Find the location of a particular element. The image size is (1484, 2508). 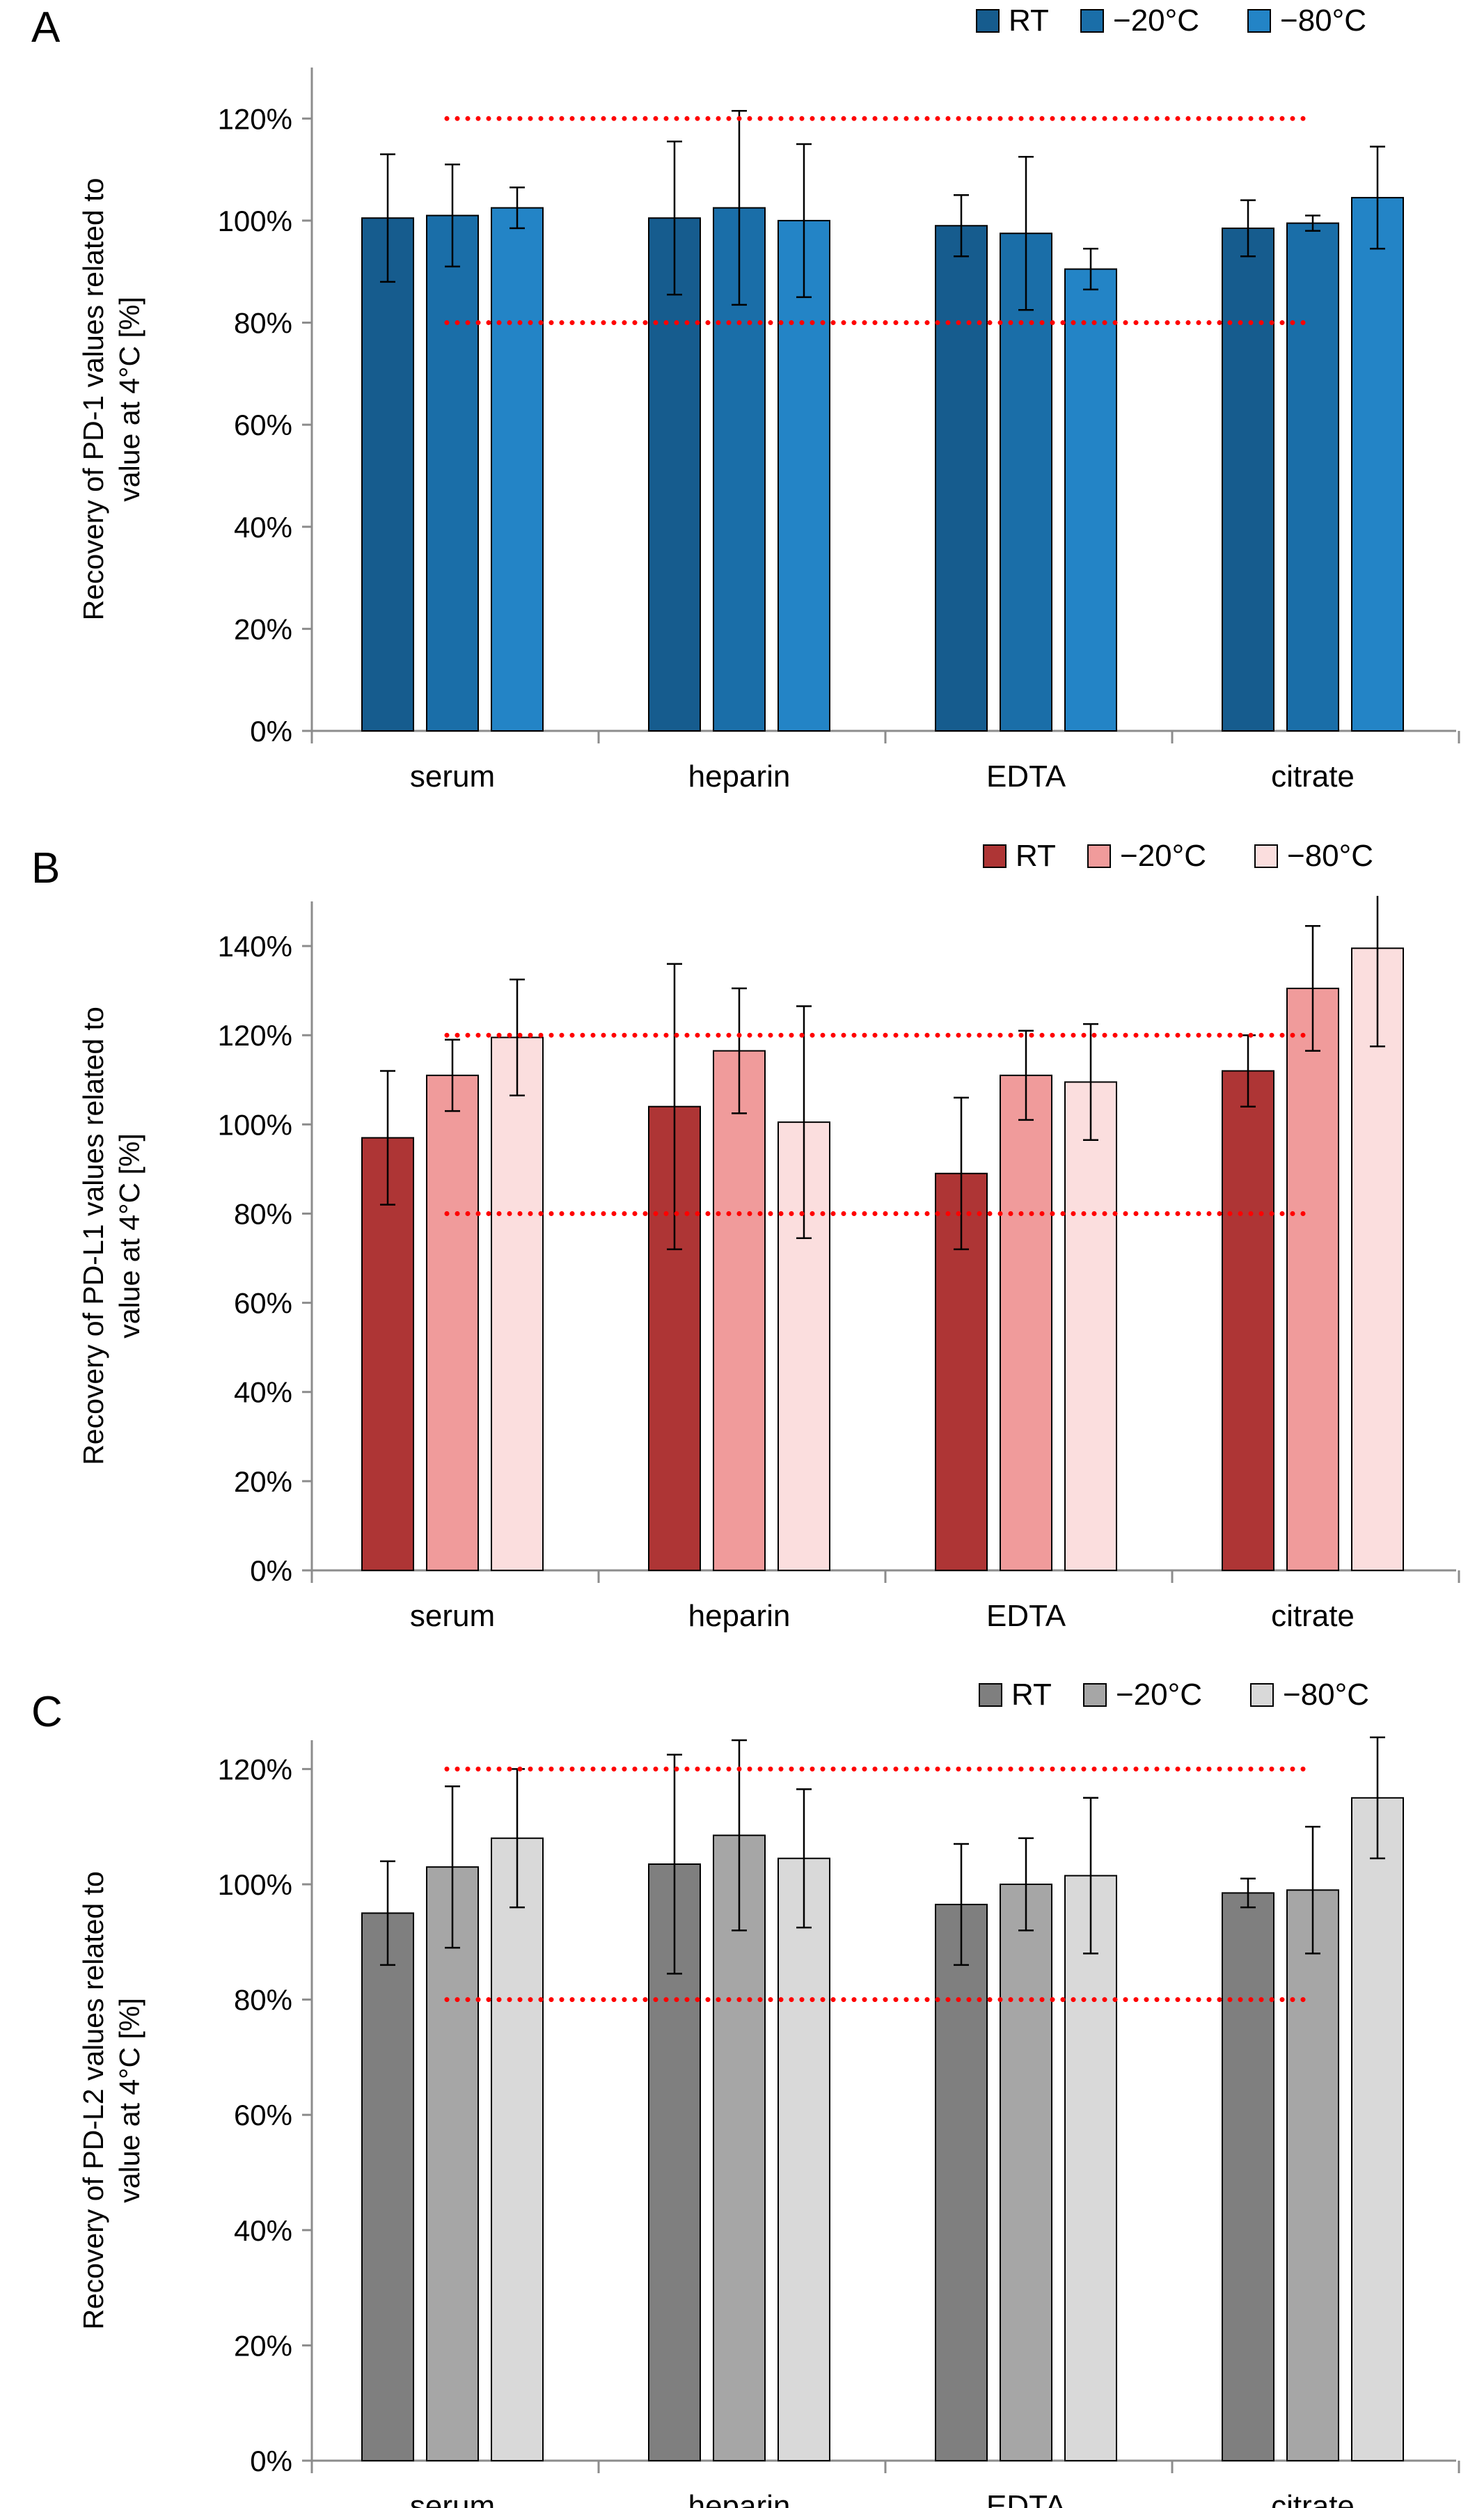

panel-label: C is located at coordinates (47, 1712).